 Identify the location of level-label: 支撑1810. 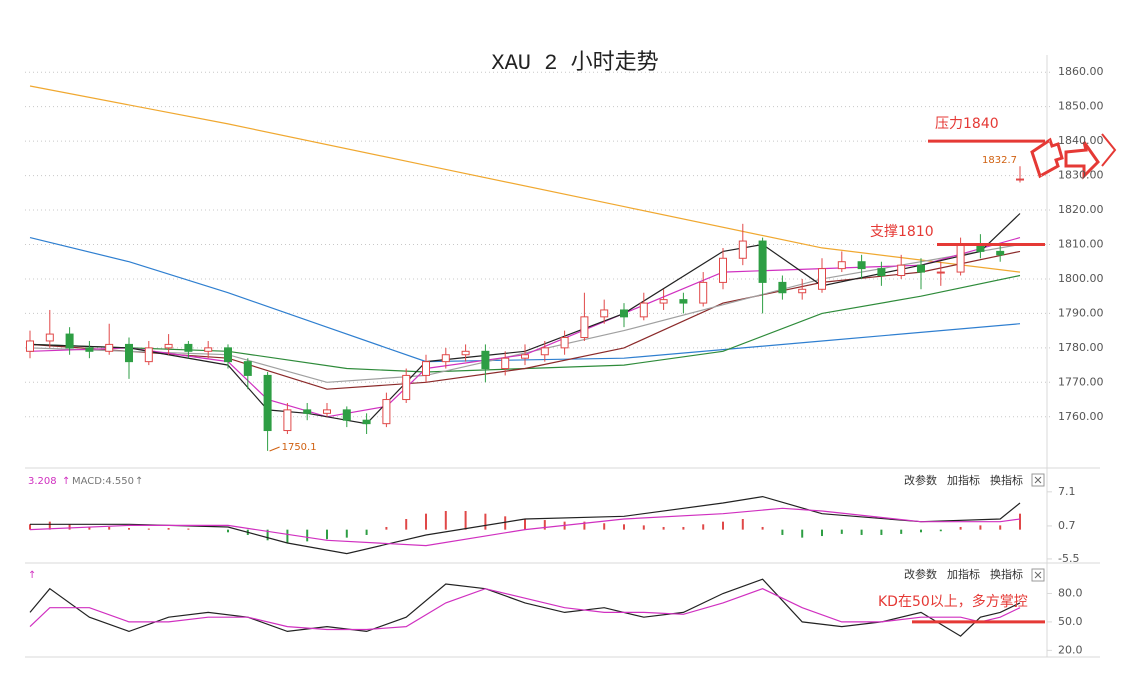
(902, 232).